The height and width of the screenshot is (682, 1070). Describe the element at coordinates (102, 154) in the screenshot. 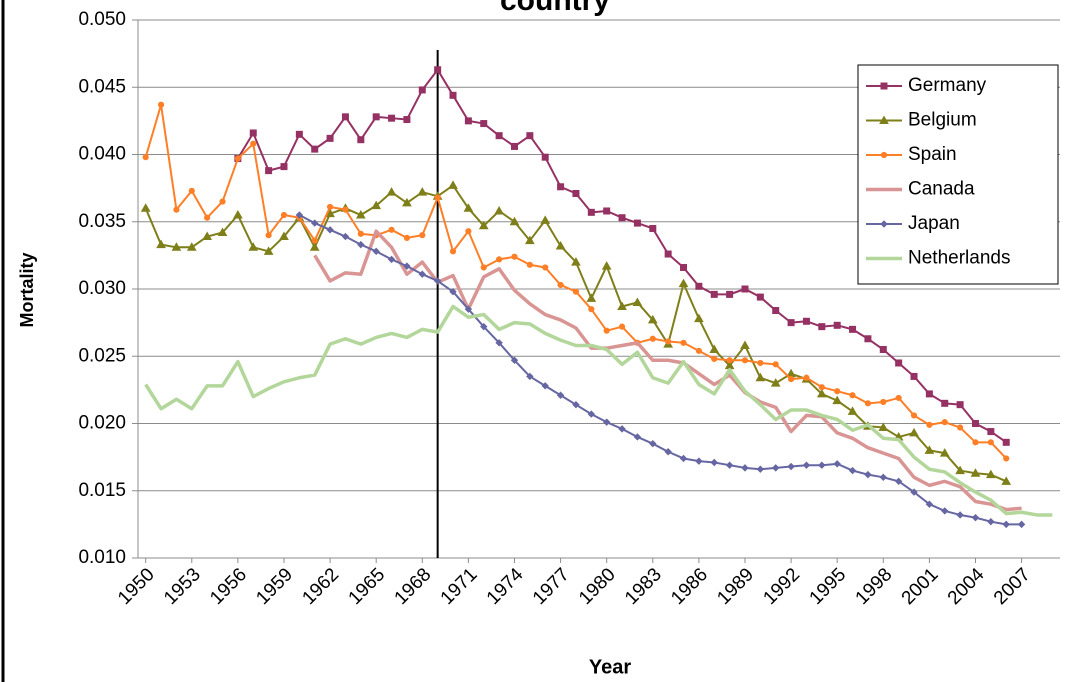

I see `y-tick-label: 0.040` at that location.